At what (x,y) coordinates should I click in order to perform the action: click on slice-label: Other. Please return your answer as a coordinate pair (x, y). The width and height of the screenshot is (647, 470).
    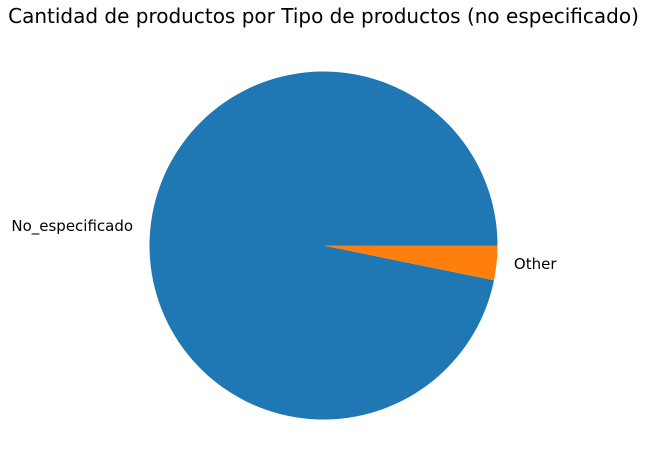
    Looking at the image, I should click on (535, 264).